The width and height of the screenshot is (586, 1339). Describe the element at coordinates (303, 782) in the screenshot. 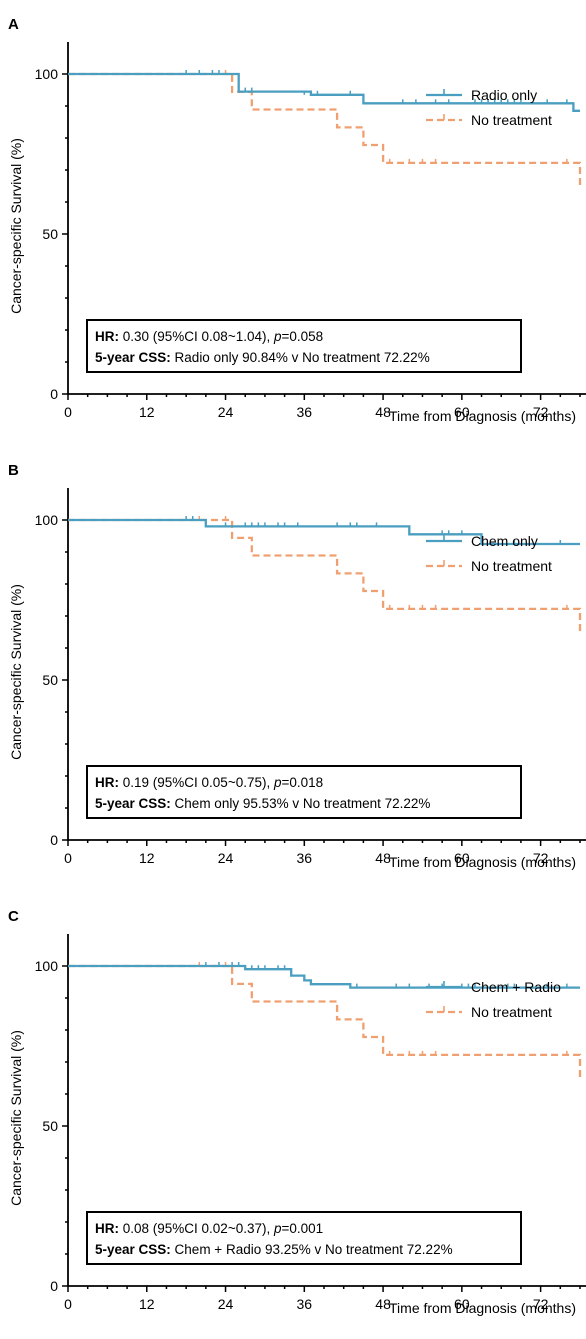

I see `p-value: =0.018` at that location.